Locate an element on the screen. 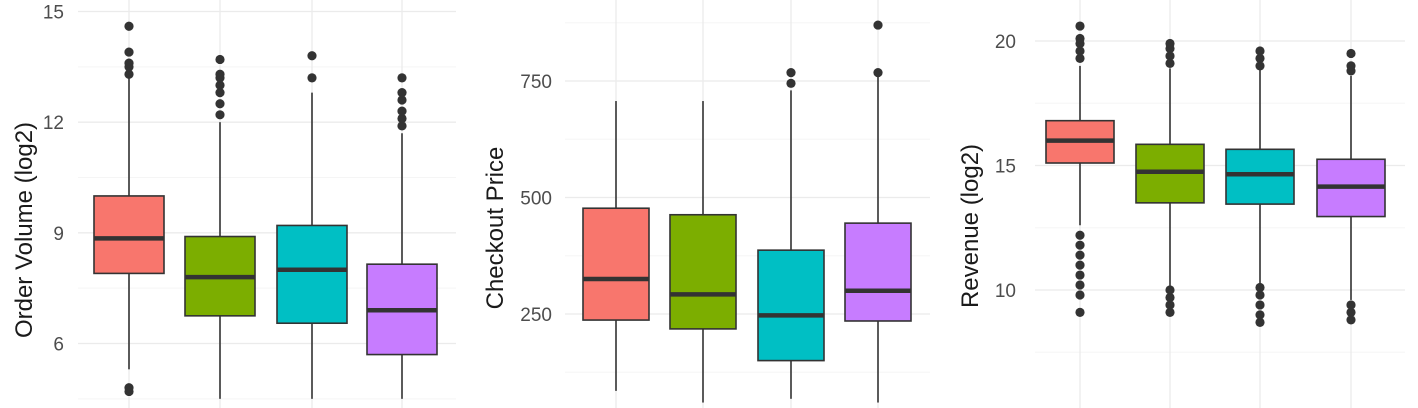 This screenshot has width=1418, height=408. y-tick-label: 6 is located at coordinates (58, 345).